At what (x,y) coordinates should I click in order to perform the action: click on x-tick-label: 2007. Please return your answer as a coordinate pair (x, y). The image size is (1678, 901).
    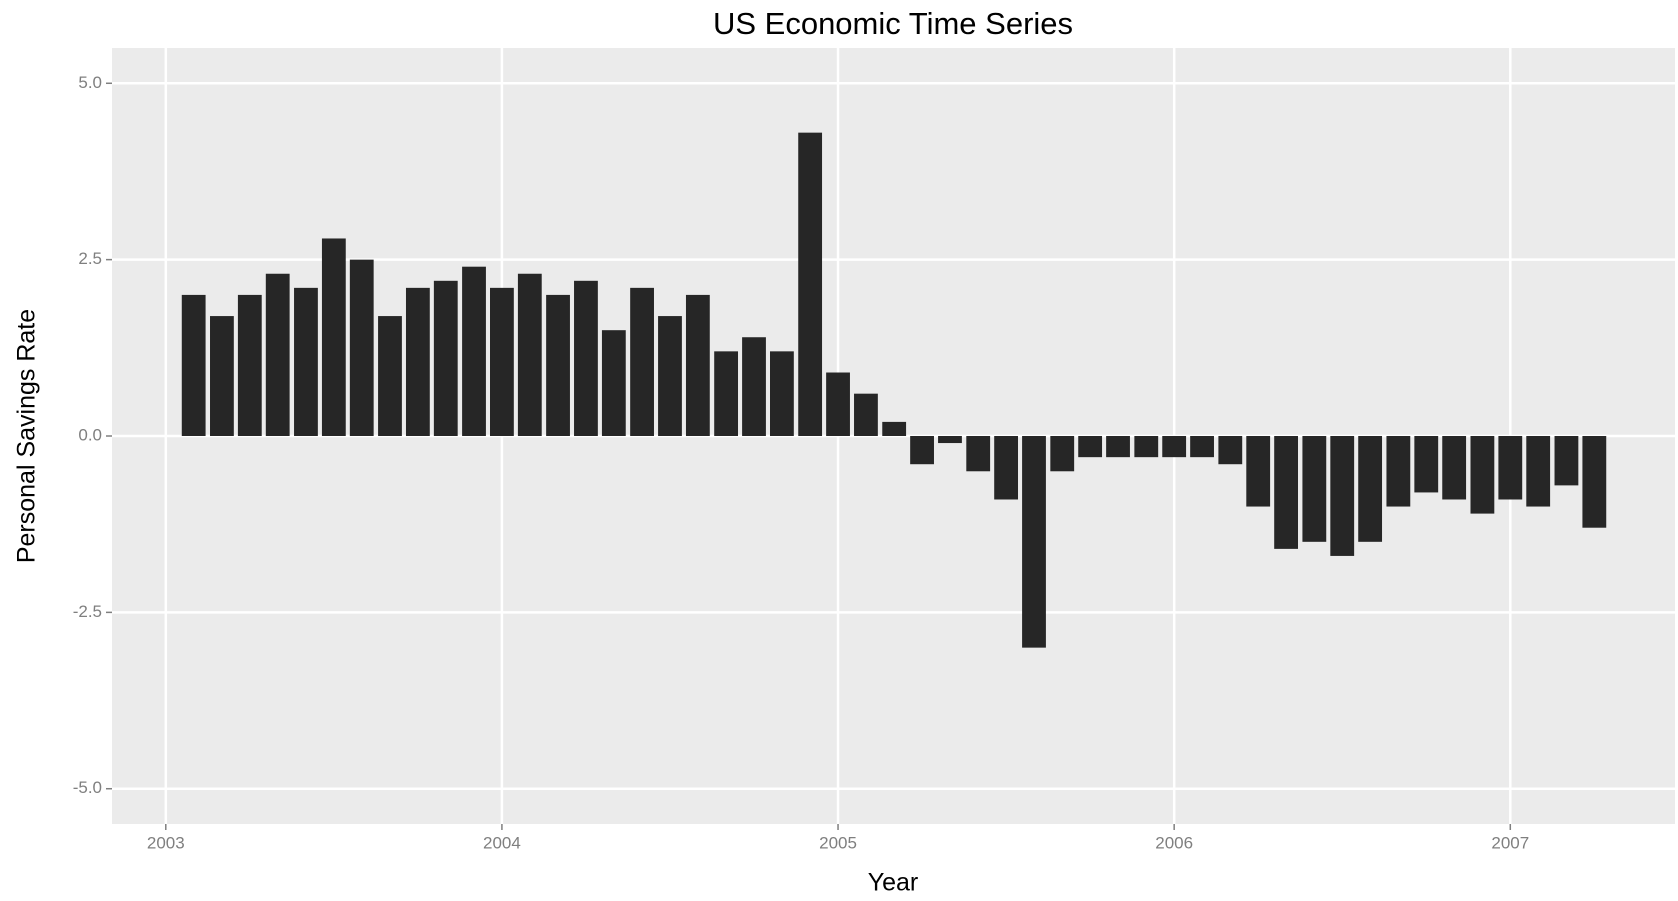
    Looking at the image, I should click on (1510, 842).